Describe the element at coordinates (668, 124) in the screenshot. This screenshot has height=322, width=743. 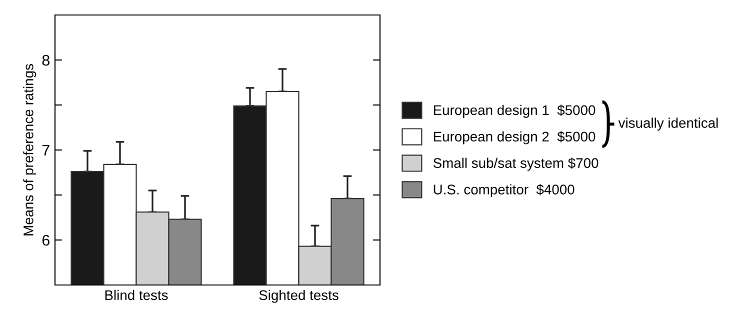
I see `text: visually identical` at that location.